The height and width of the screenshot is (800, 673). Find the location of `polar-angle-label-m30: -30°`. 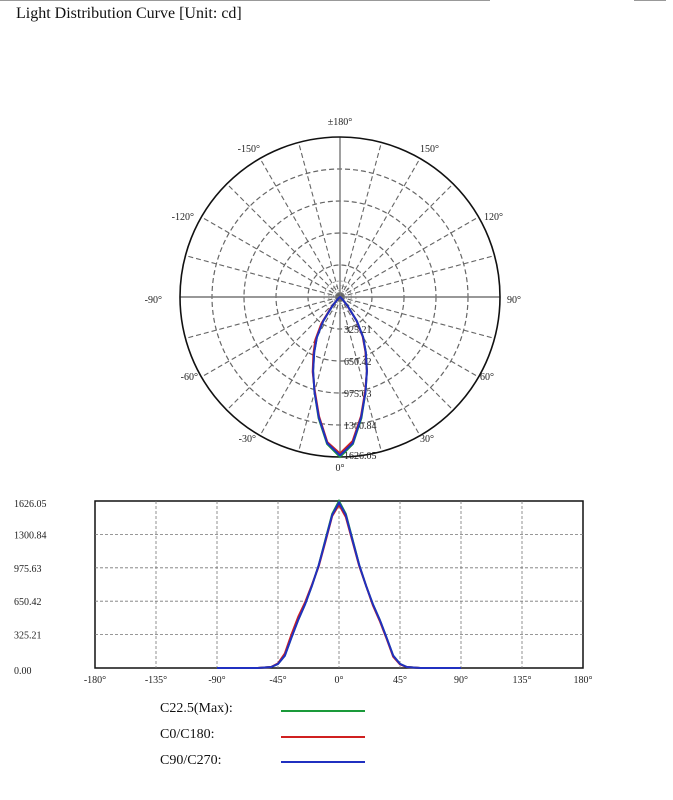

polar-angle-label-m30: -30° is located at coordinates (247, 439).